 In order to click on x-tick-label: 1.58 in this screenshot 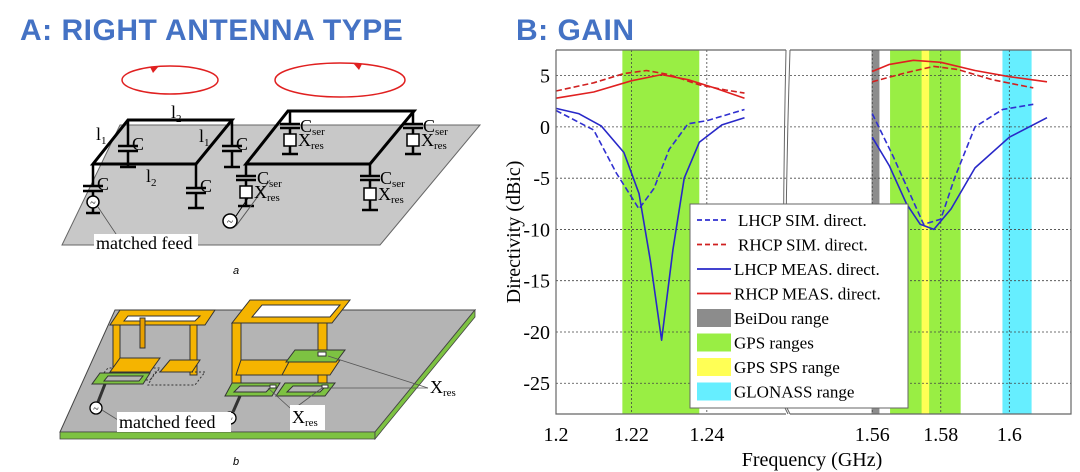, I will do `click(940, 435)`.